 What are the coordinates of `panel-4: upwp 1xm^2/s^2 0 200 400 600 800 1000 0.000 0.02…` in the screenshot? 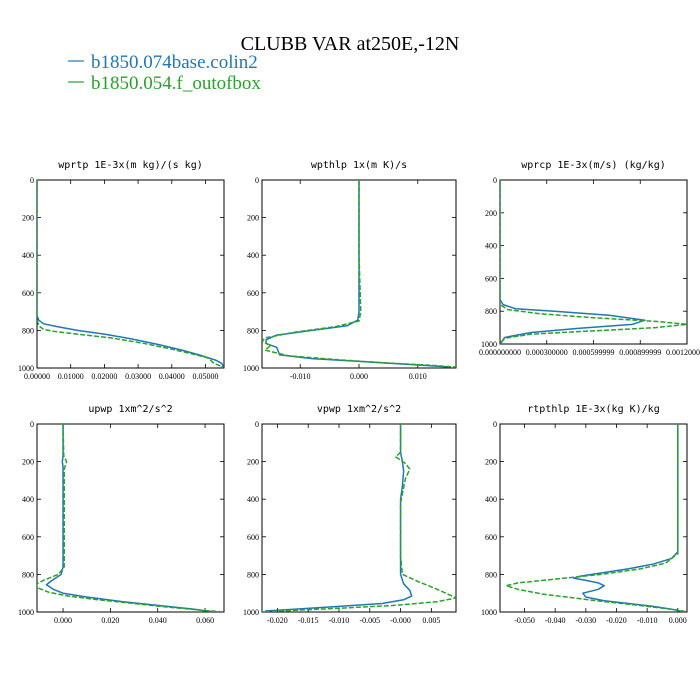 It's located at (121, 514).